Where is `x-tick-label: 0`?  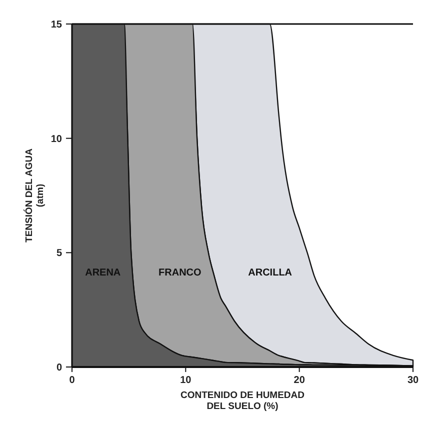
x-tick-label: 0 is located at coordinates (72, 380).